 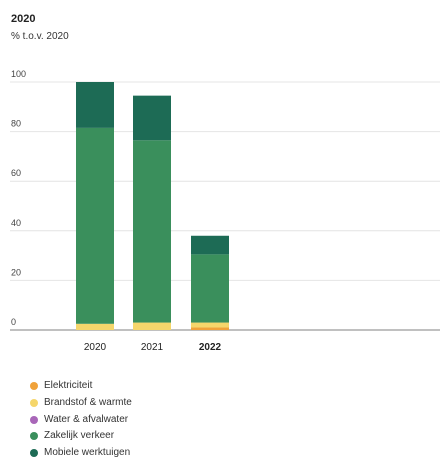 I want to click on legend-label: Mobiele werktuigen, so click(x=87, y=453).